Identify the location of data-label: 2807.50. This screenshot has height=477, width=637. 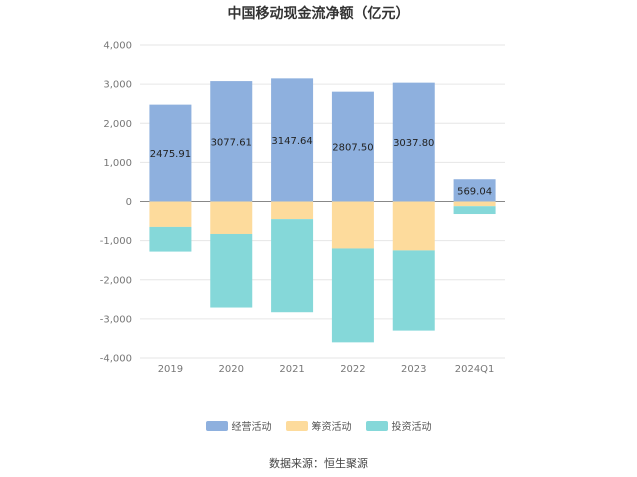
(352, 148).